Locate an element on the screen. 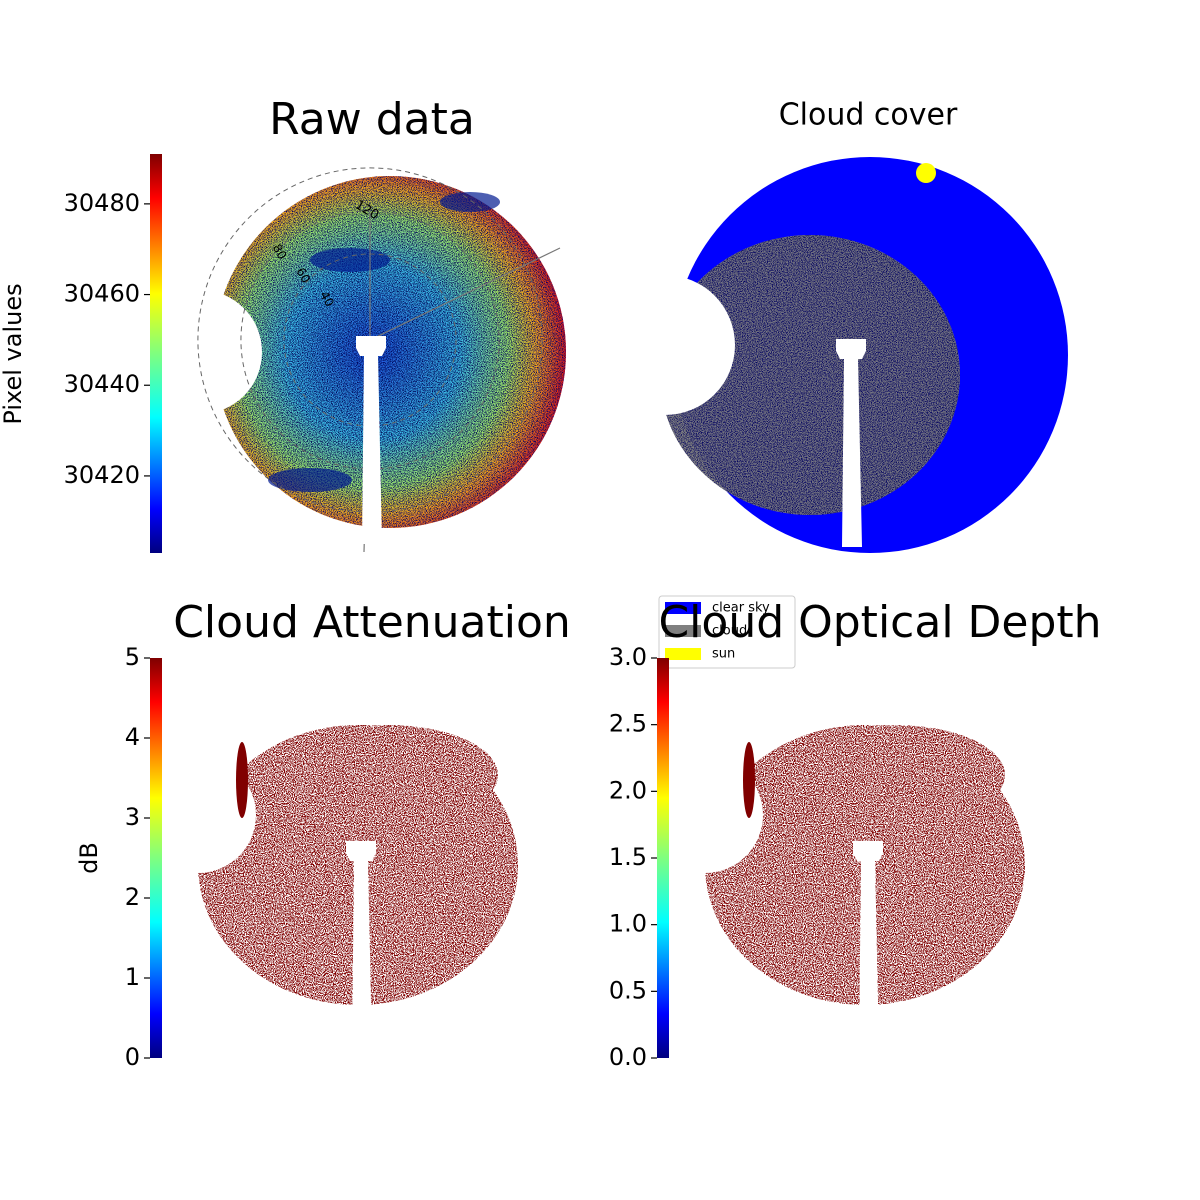  colorbar-label: dB is located at coordinates (89, 858).